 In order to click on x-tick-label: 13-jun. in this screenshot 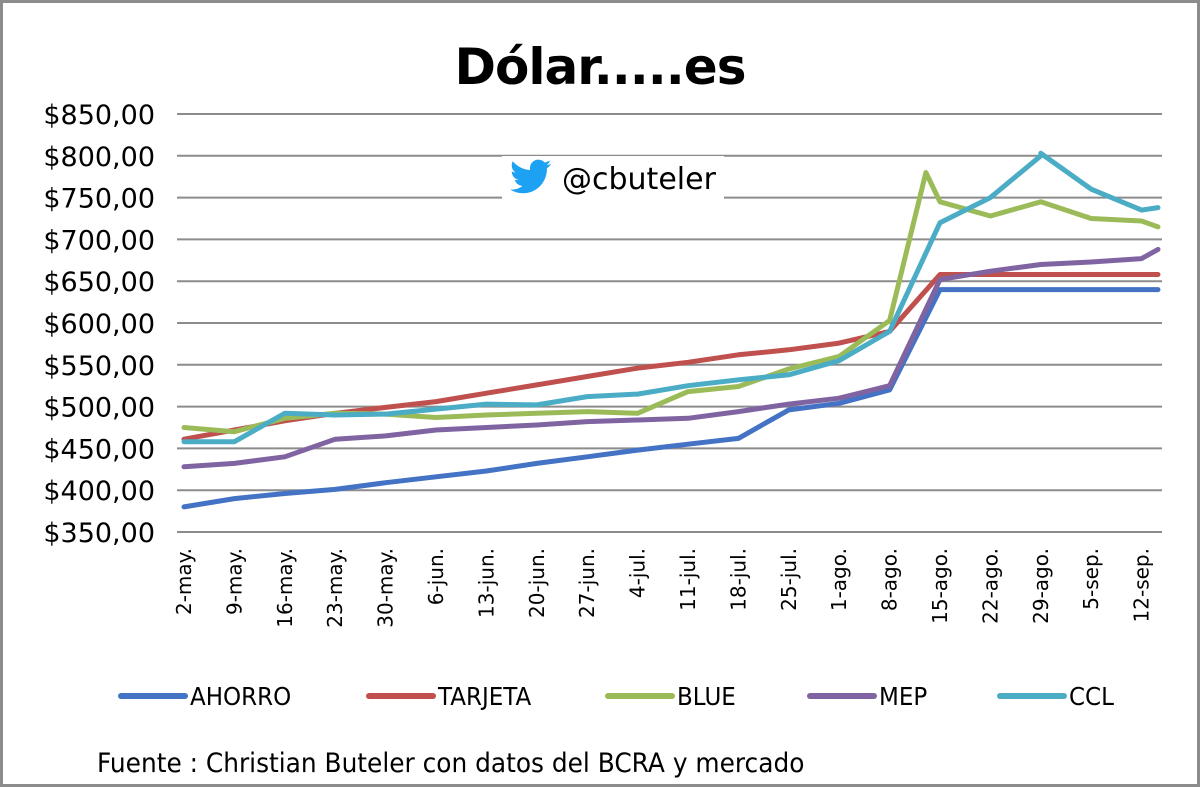, I will do `click(486, 583)`.